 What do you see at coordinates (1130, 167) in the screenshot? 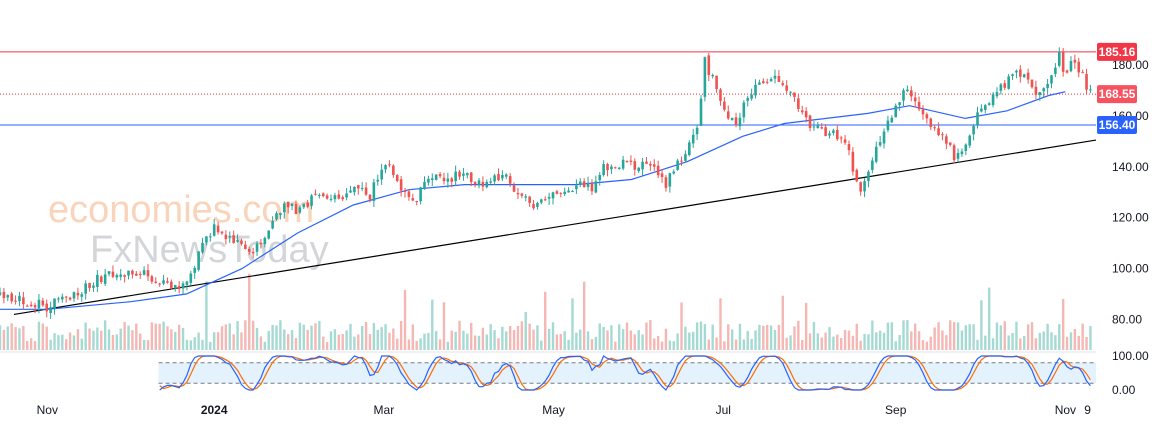
I see `price-tick-label: 140.00` at bounding box center [1130, 167].